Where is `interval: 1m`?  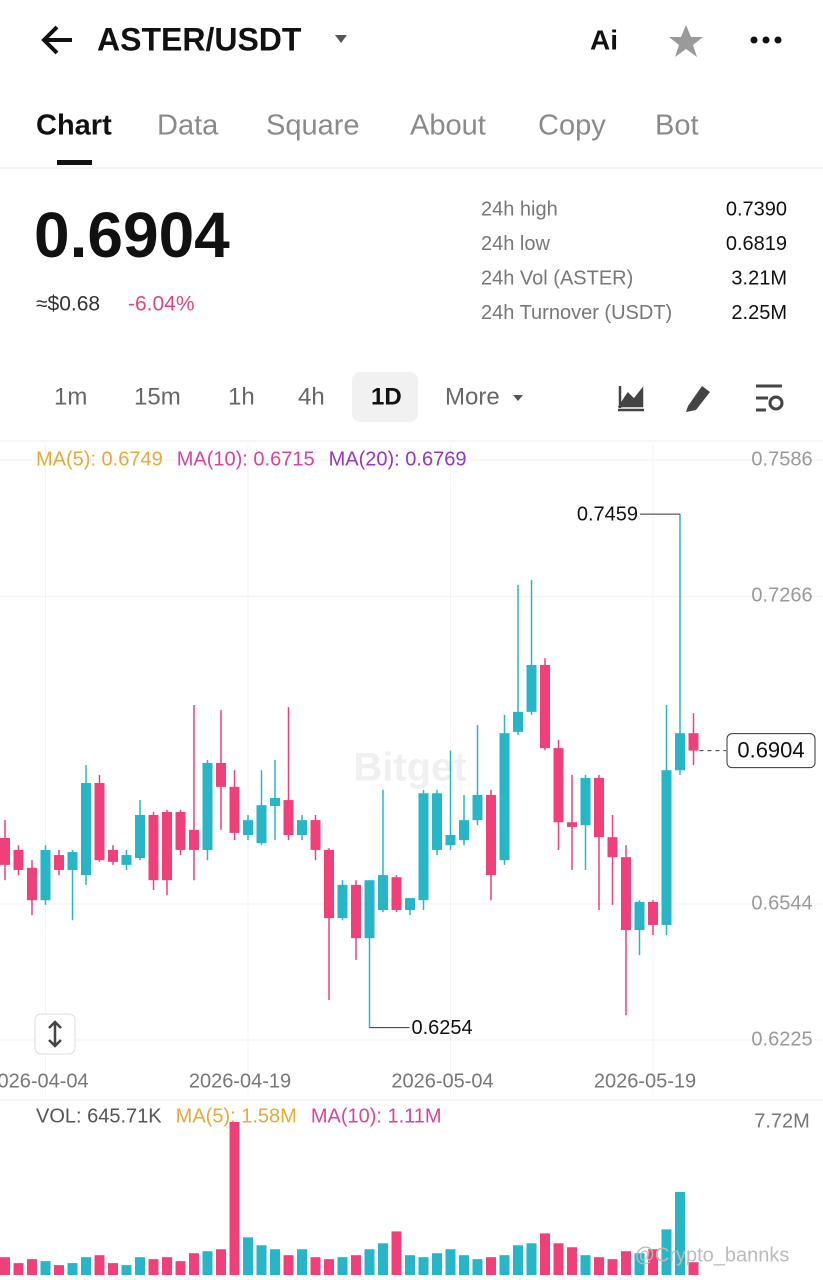
interval: 1m is located at coordinates (70, 396).